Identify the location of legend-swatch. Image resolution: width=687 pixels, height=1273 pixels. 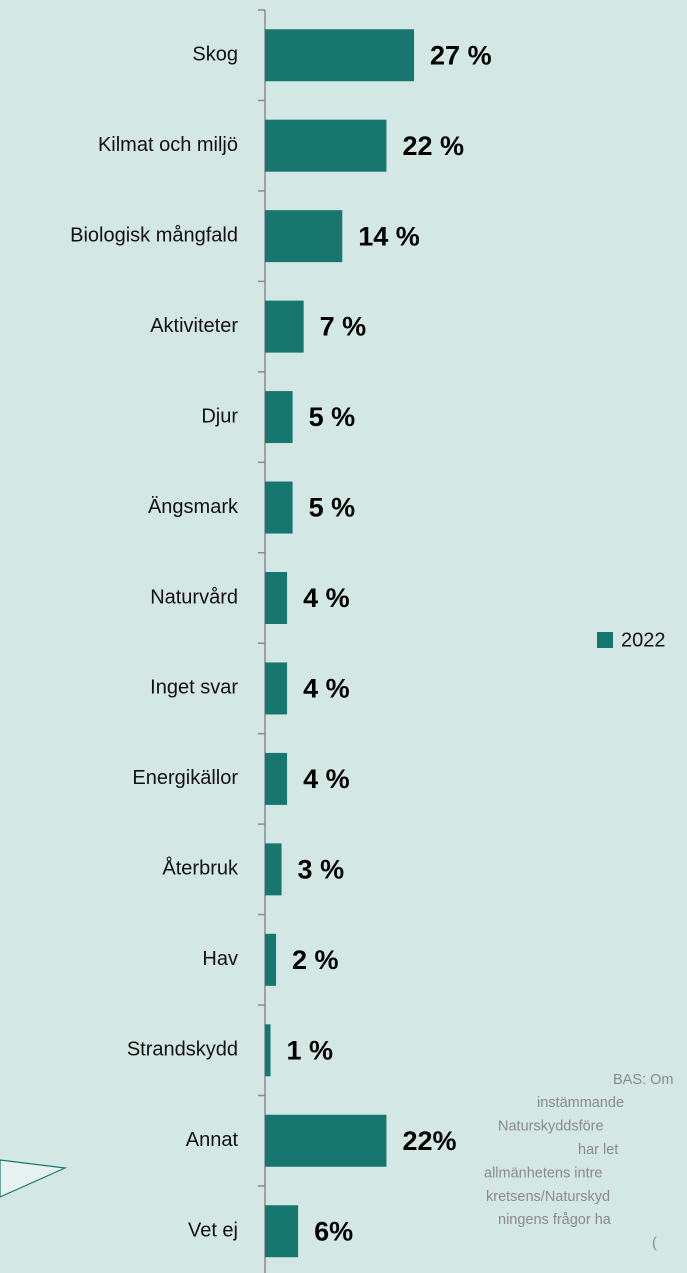
(605, 640).